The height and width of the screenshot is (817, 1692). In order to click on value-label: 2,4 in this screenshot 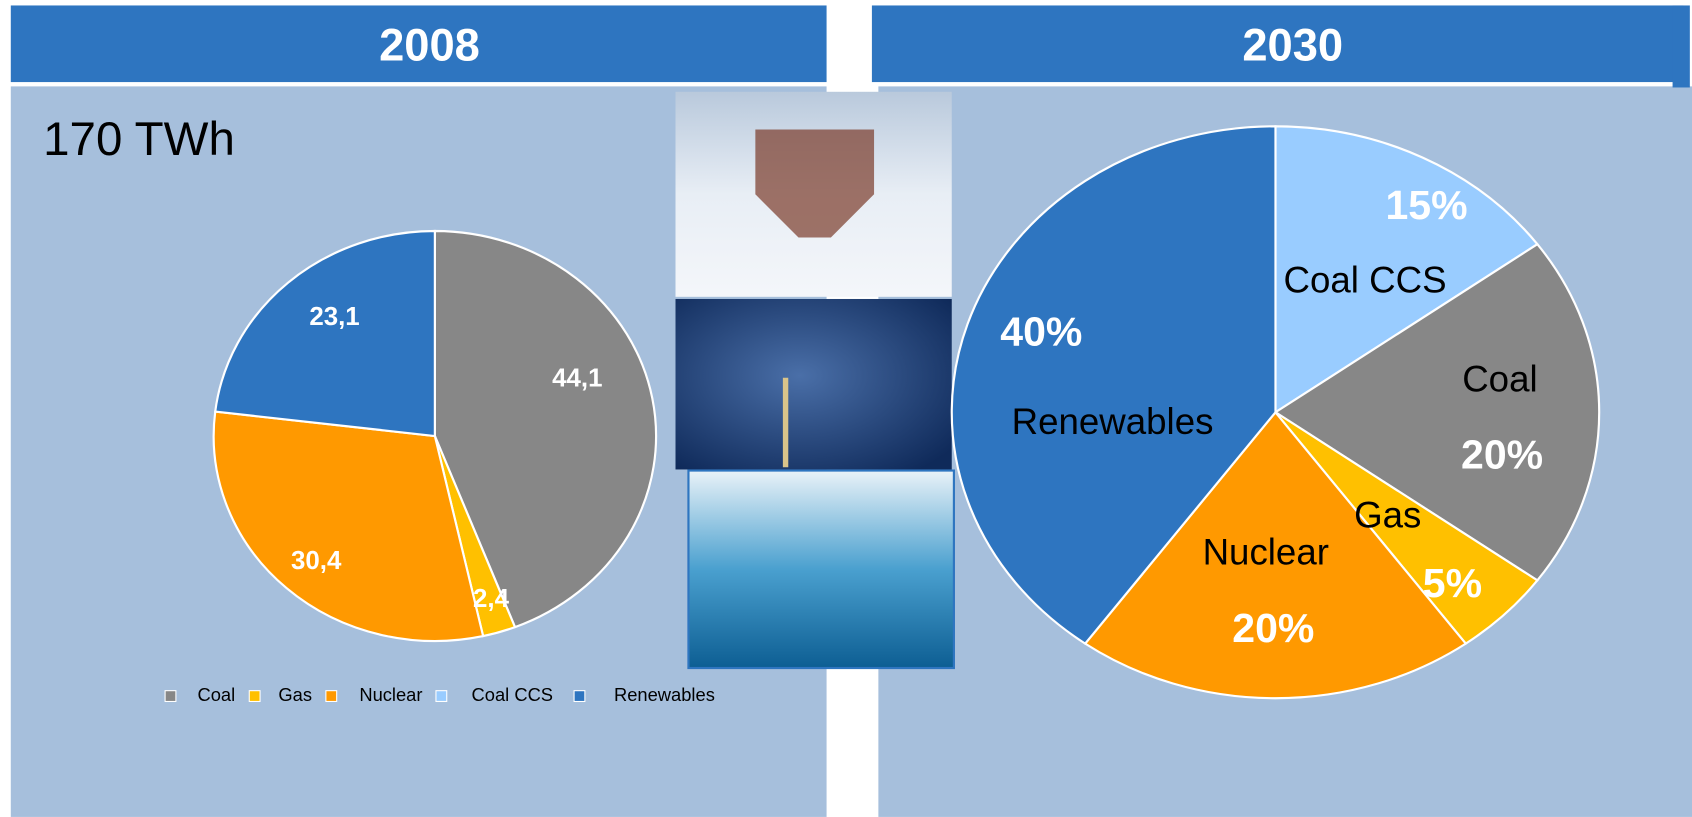, I will do `click(491, 599)`.